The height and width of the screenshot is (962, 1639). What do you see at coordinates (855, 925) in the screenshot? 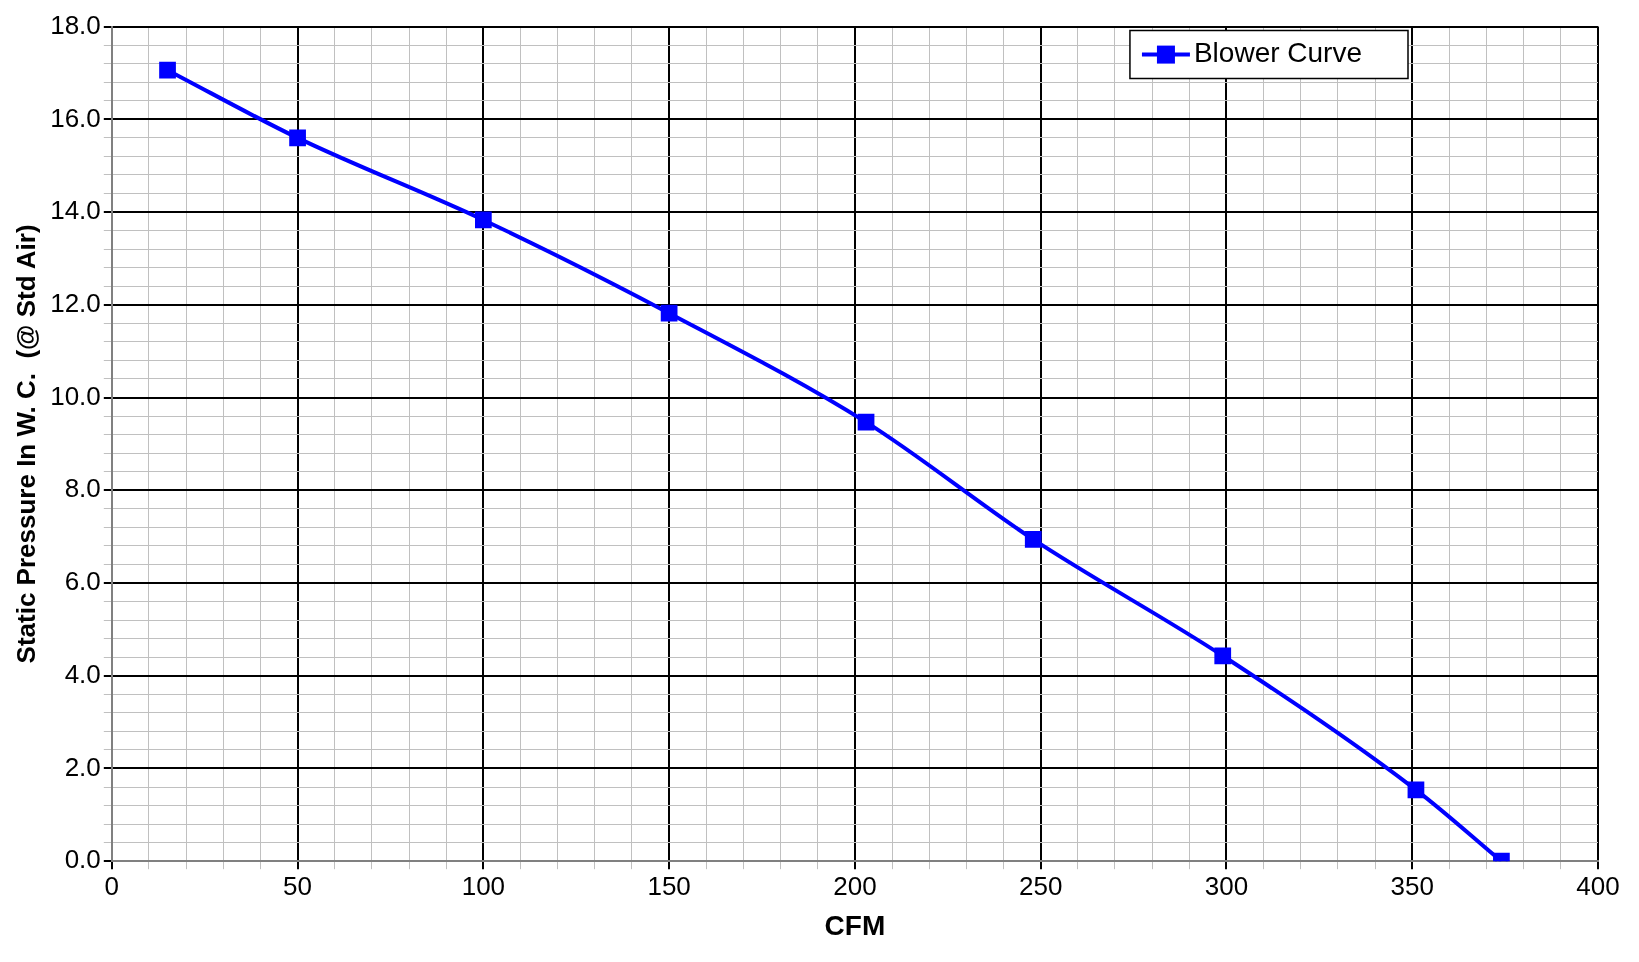
I see `x-axis-title: CFM` at bounding box center [855, 925].